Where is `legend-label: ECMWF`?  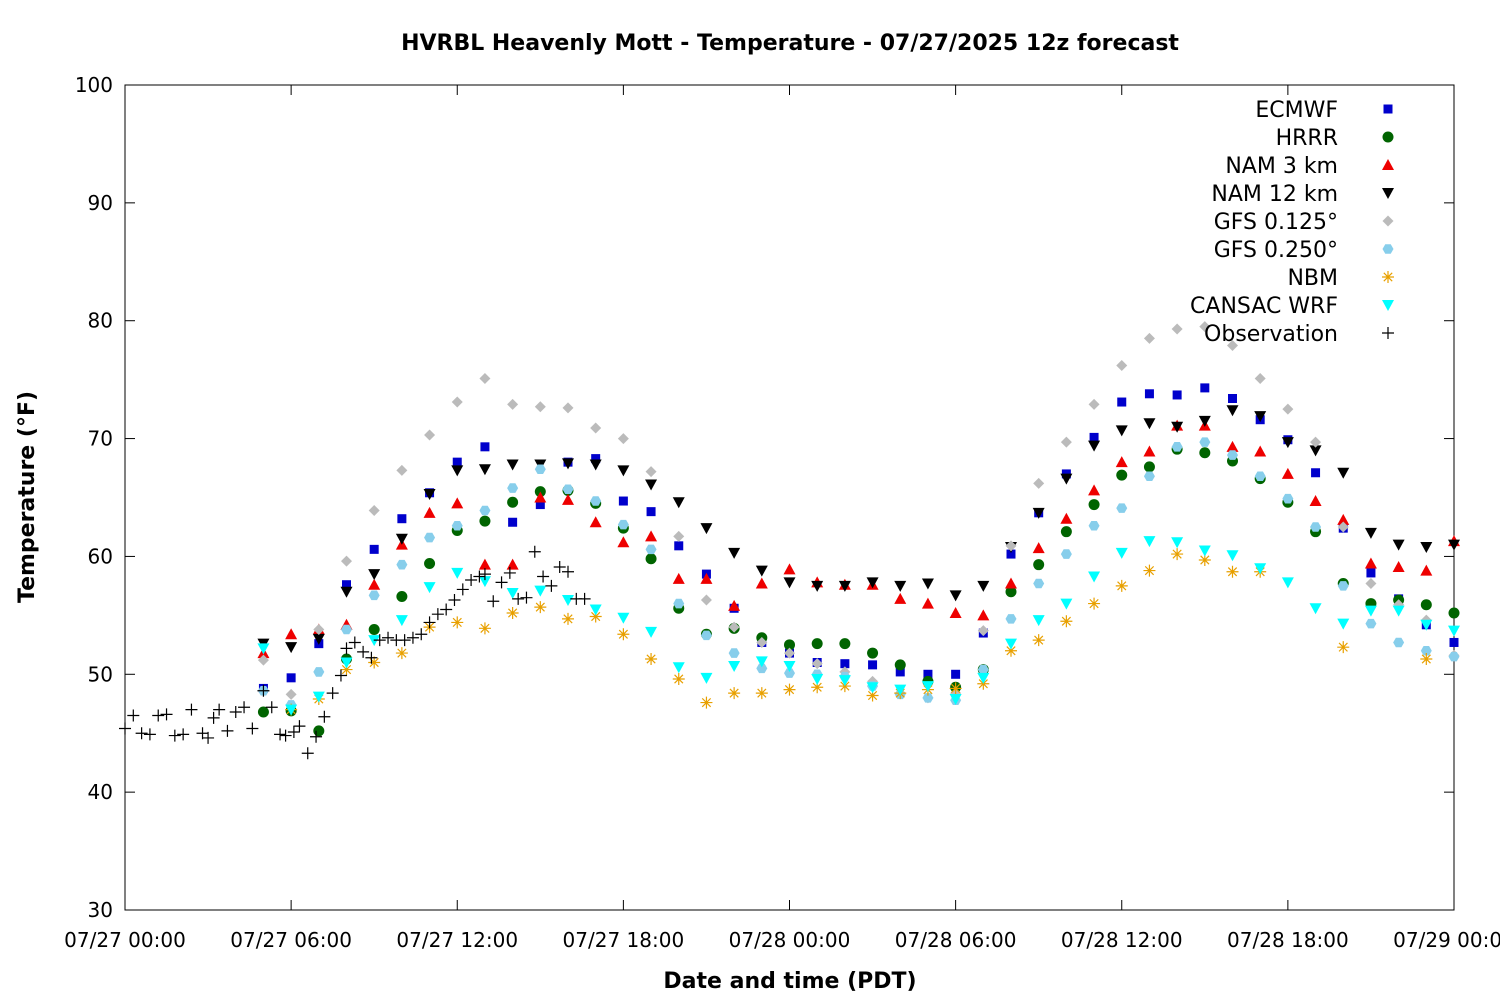
legend-label: ECMWF is located at coordinates (1296, 110).